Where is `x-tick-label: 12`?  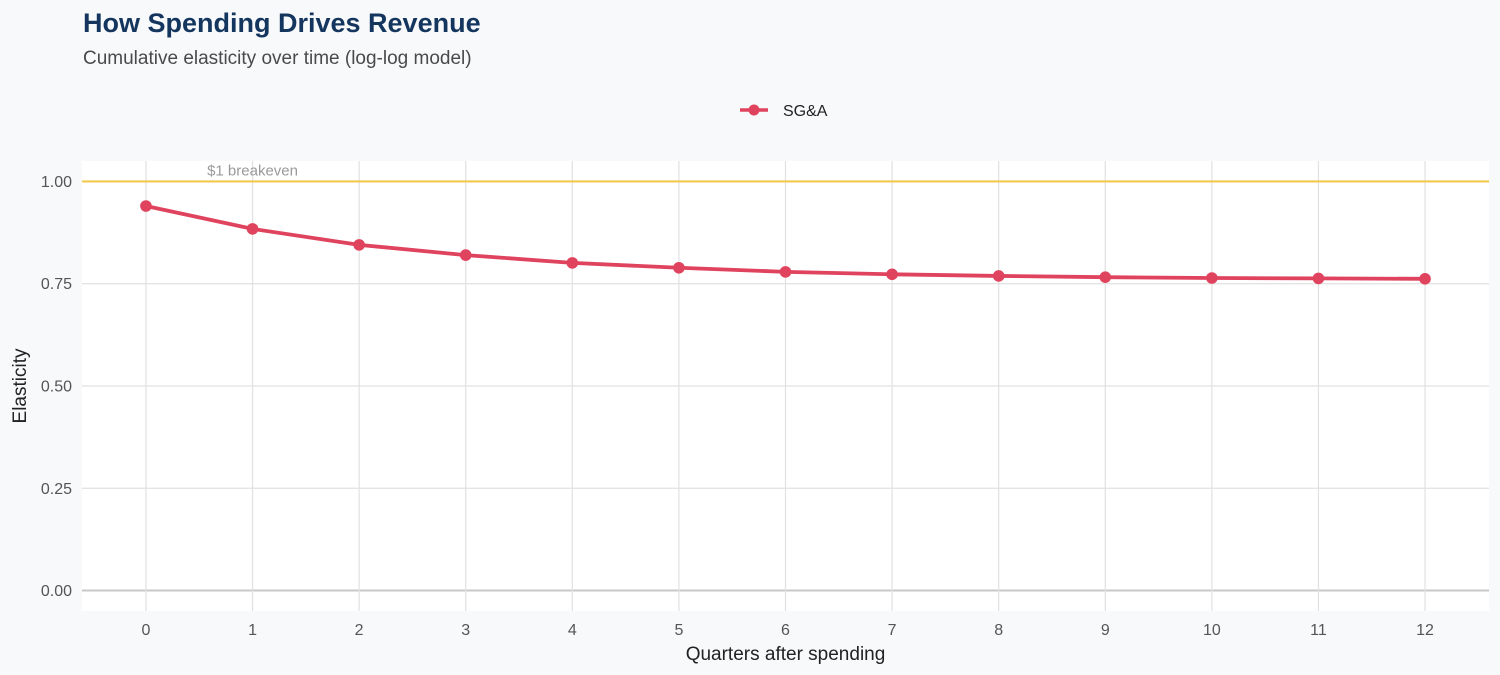 x-tick-label: 12 is located at coordinates (1425, 630).